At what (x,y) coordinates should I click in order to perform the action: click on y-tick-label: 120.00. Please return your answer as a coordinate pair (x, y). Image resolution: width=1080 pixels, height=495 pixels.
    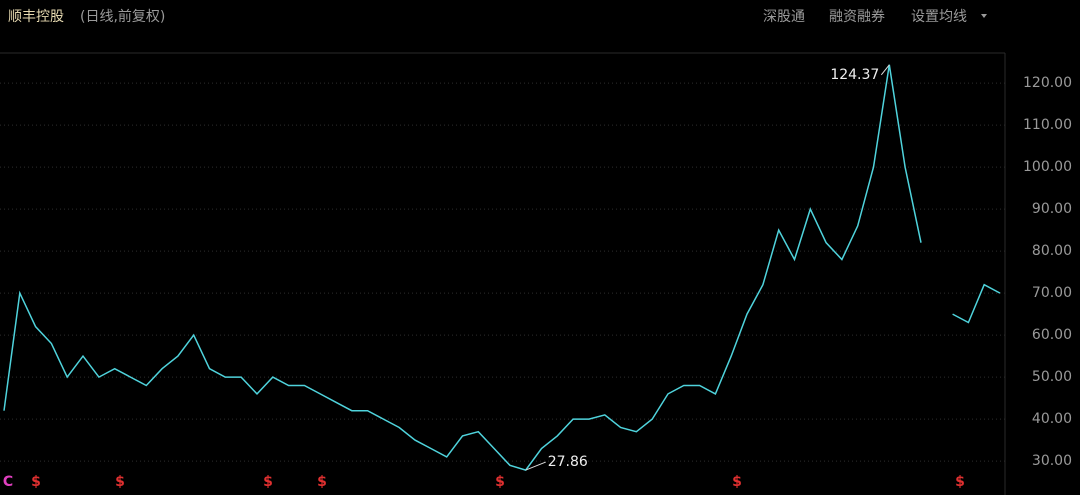
    Looking at the image, I should click on (1047, 83).